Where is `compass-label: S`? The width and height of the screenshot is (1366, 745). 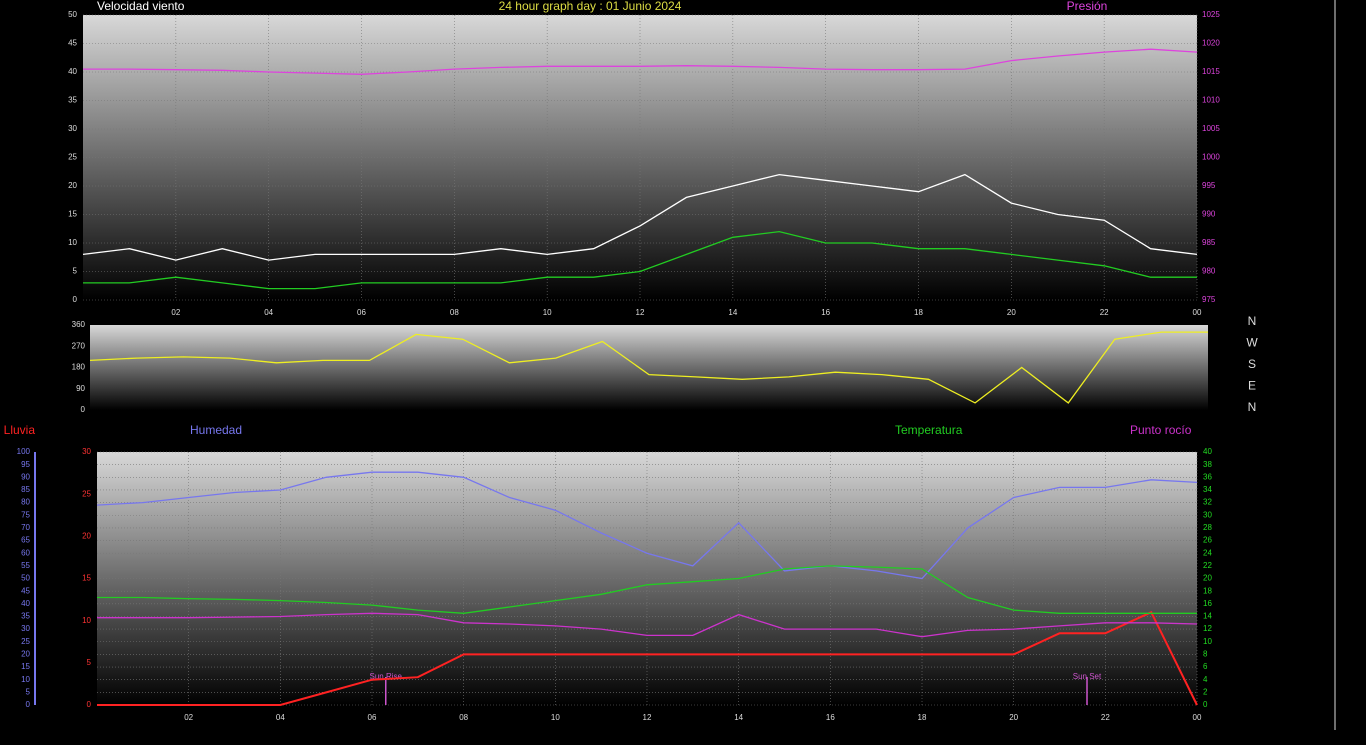
compass-label: S is located at coordinates (1252, 364).